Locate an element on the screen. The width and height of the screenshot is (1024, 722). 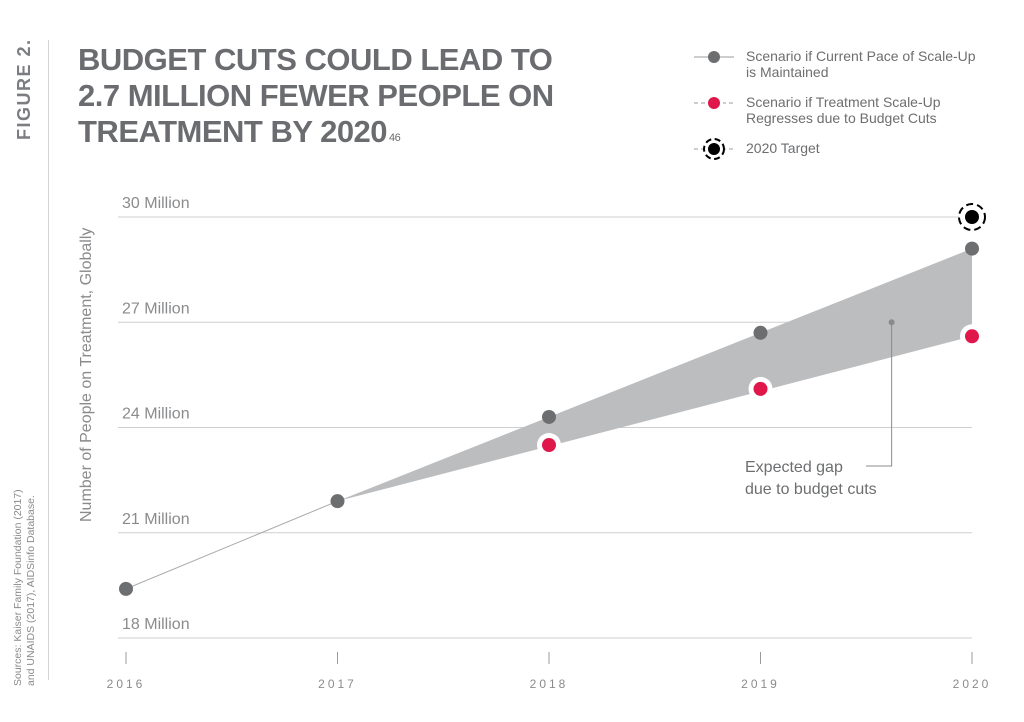
red-dot-icon is located at coordinates (714, 103).